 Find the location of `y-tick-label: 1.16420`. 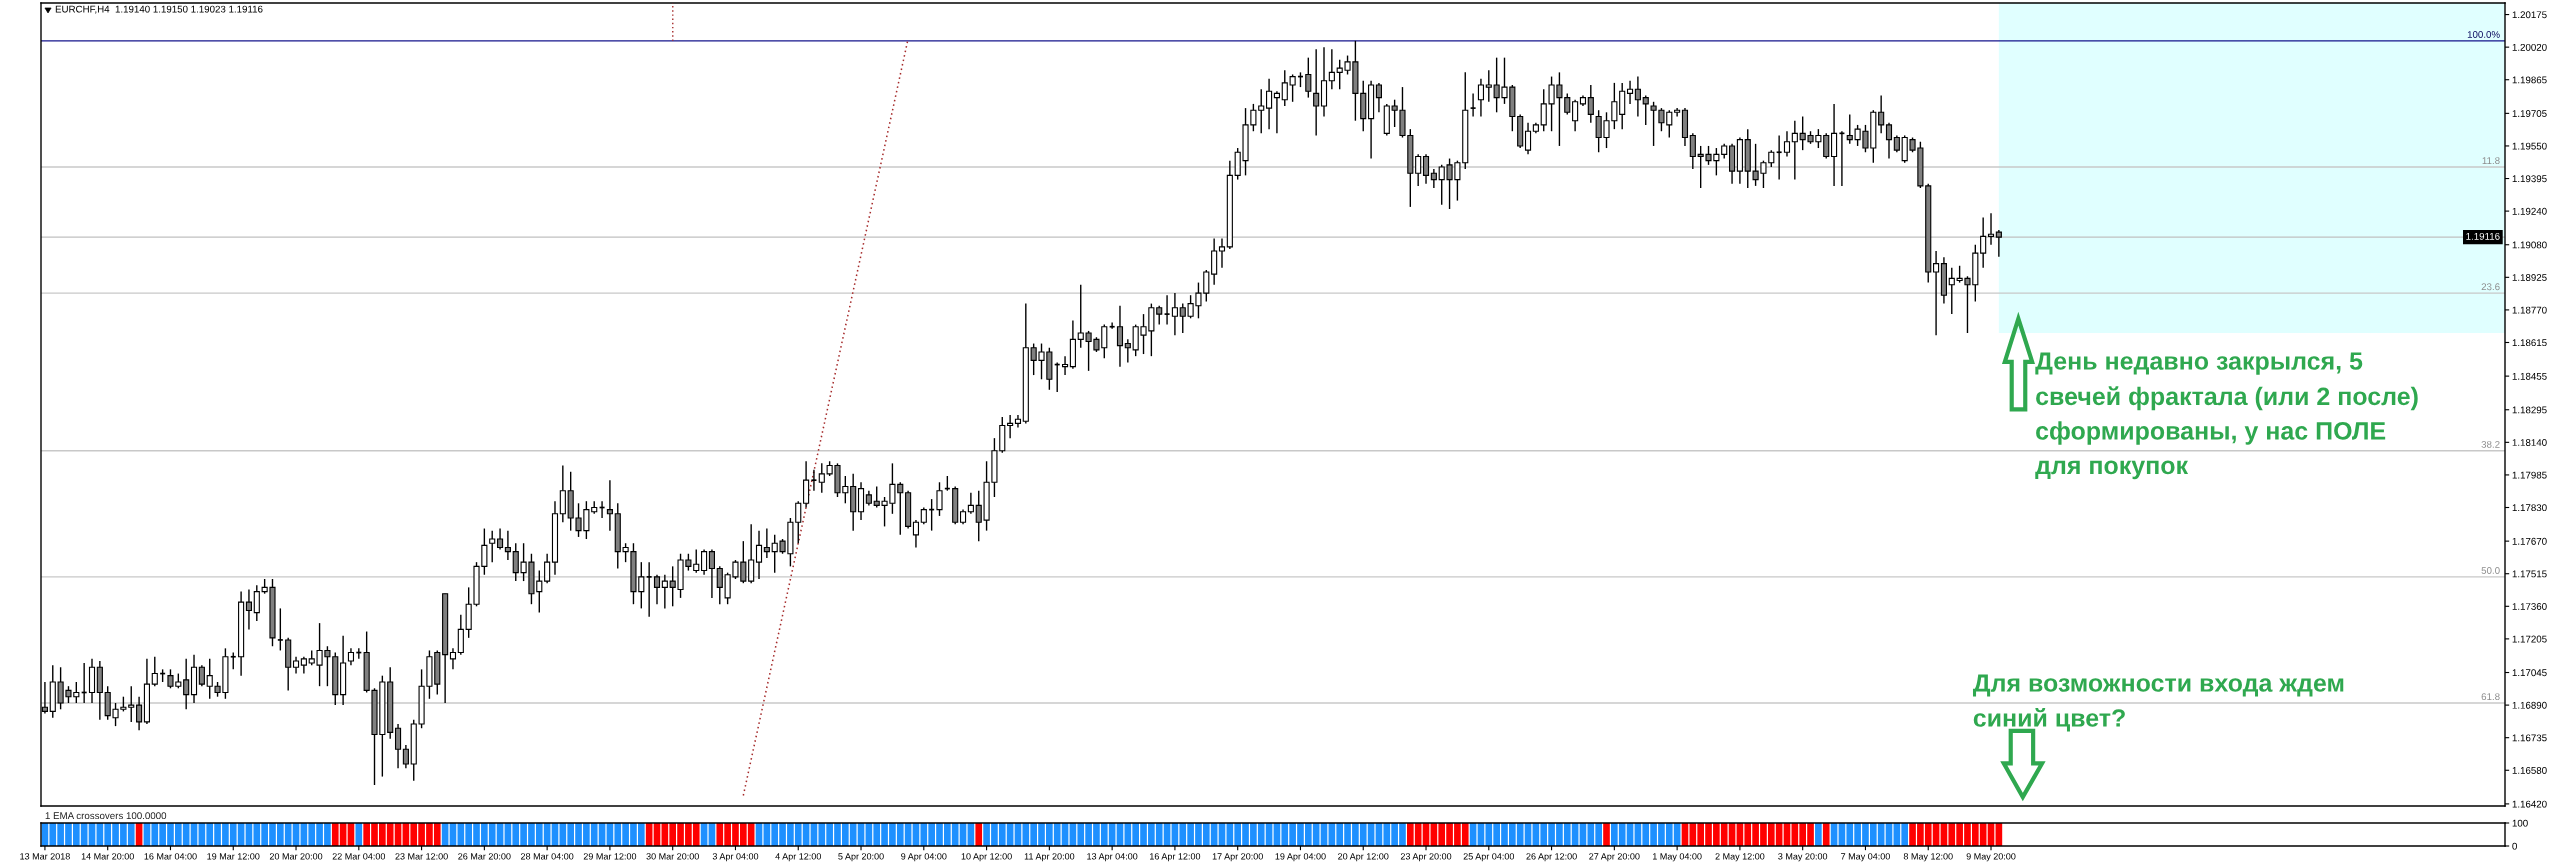

y-tick-label: 1.16420 is located at coordinates (2529, 804).